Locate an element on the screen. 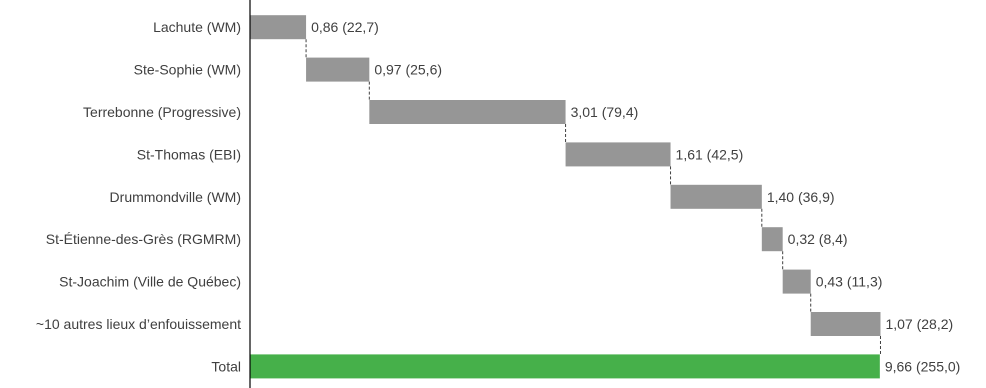 The width and height of the screenshot is (986, 388). category-label: St-Joachim (Ville de Québec) is located at coordinates (150, 282).